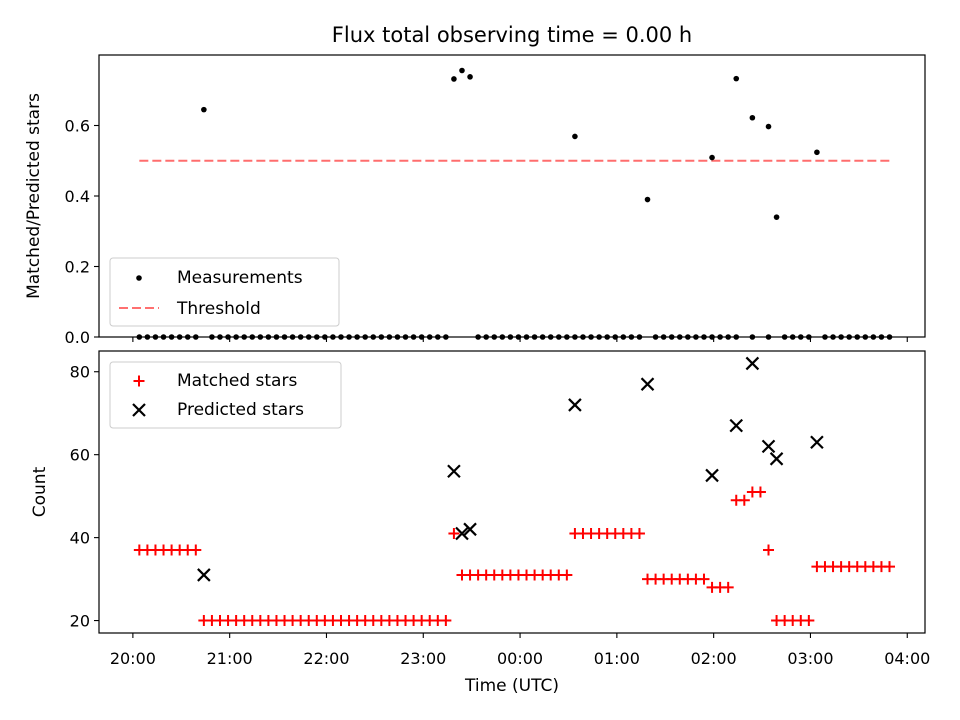 The height and width of the screenshot is (720, 960). What do you see at coordinates (82, 232) in the screenshot?
I see `top-y-ticks: 0.0 0.2 0.4 0.6` at bounding box center [82, 232].